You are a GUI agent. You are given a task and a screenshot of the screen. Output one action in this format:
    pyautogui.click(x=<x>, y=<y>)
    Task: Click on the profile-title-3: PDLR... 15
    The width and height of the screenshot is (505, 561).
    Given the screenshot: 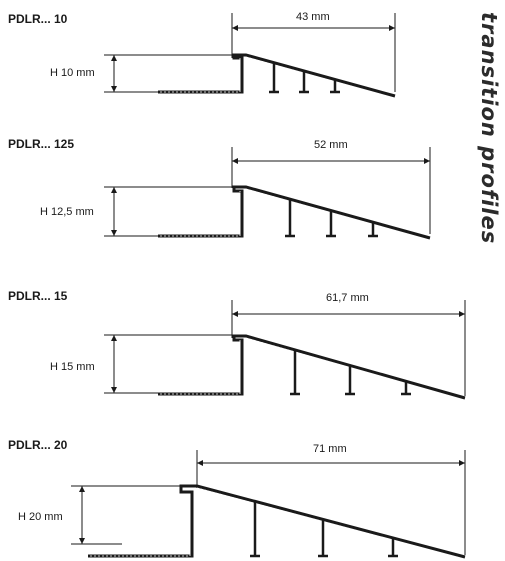 What is the action you would take?
    pyautogui.click(x=38, y=296)
    